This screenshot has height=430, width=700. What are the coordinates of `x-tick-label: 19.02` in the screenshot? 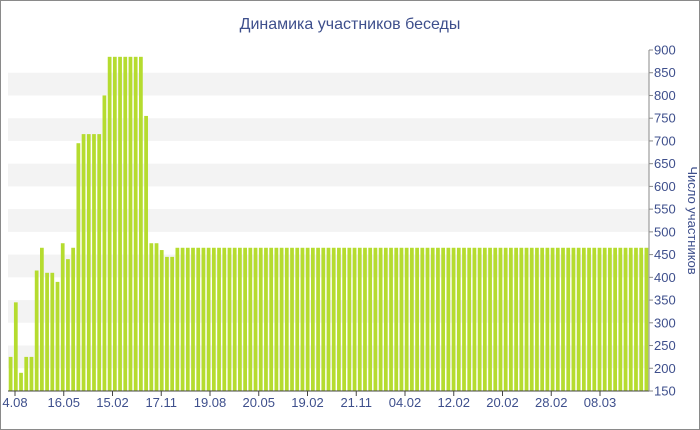 It's located at (307, 402).